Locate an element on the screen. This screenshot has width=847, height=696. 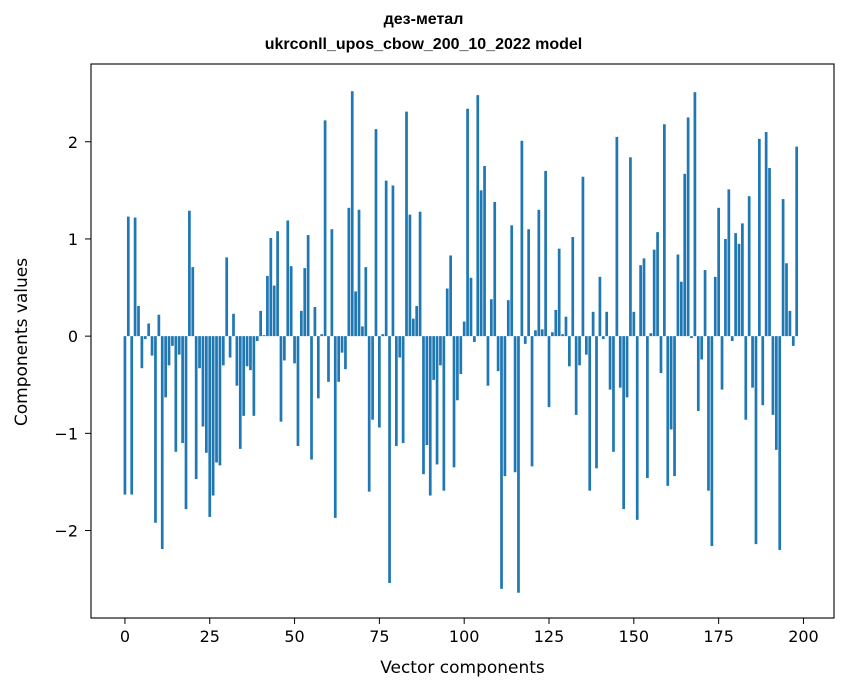
chart-subtitle: ukrconll_upos_cbow_200_10_2022 model is located at coordinates (423, 44).